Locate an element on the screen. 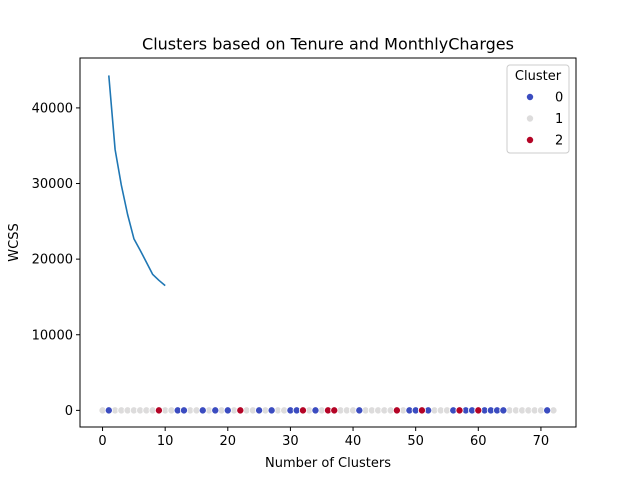 This screenshot has width=640, height=480. y-axis: 0 10000 20000 30000 40000 is located at coordinates (56, 260).